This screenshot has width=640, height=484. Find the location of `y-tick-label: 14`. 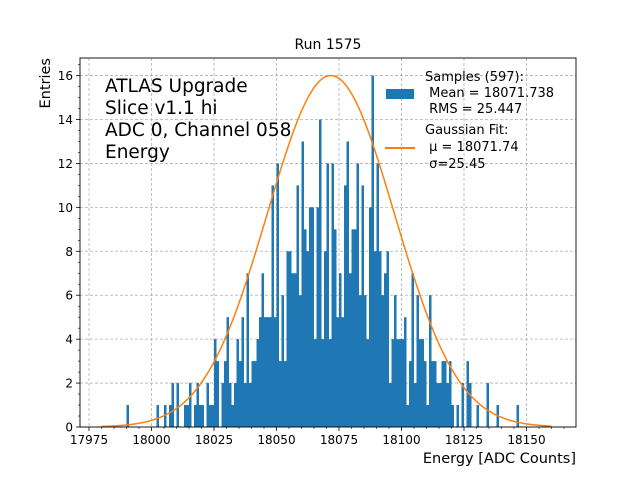

y-tick-label: 14 is located at coordinates (65, 120).